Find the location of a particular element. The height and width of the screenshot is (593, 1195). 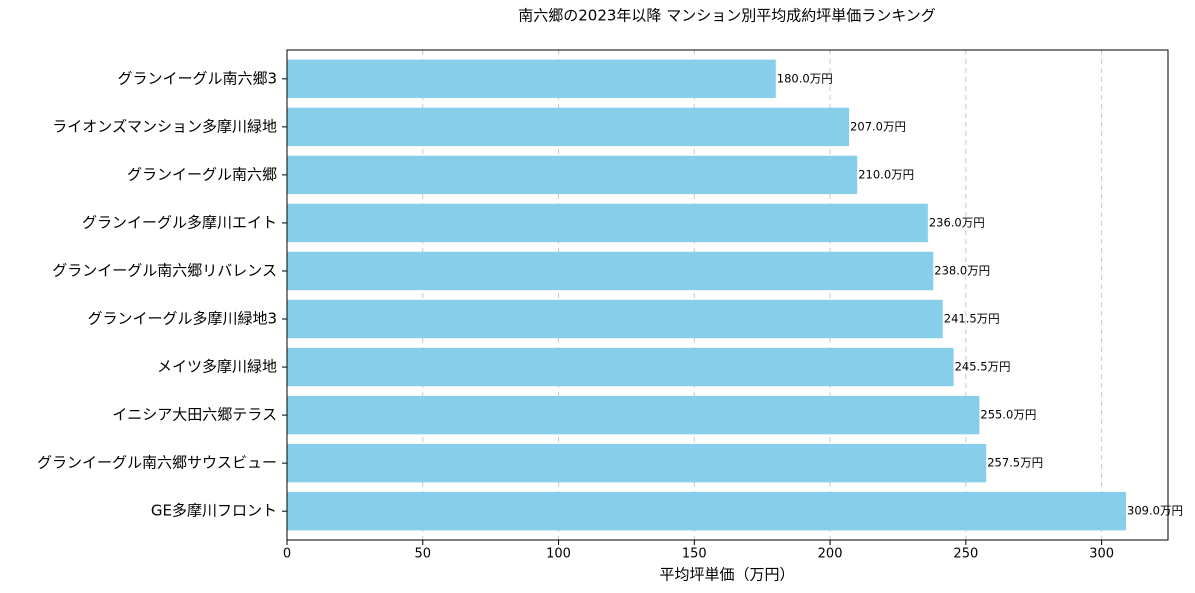

value-label: 238.0万円 is located at coordinates (962, 270).